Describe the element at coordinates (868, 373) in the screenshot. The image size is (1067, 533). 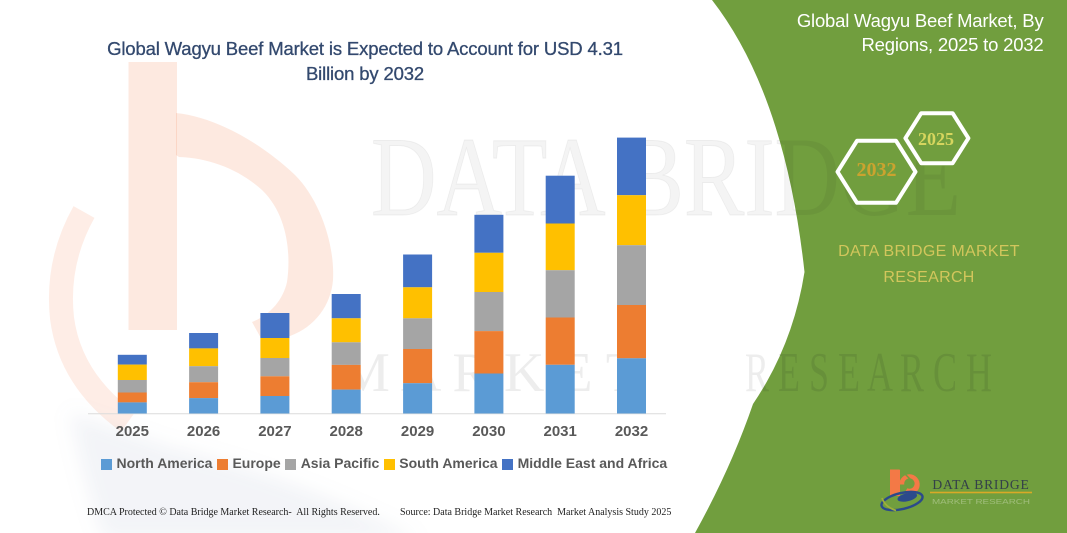
I see `svg-text: R E S E A R C H` at that location.